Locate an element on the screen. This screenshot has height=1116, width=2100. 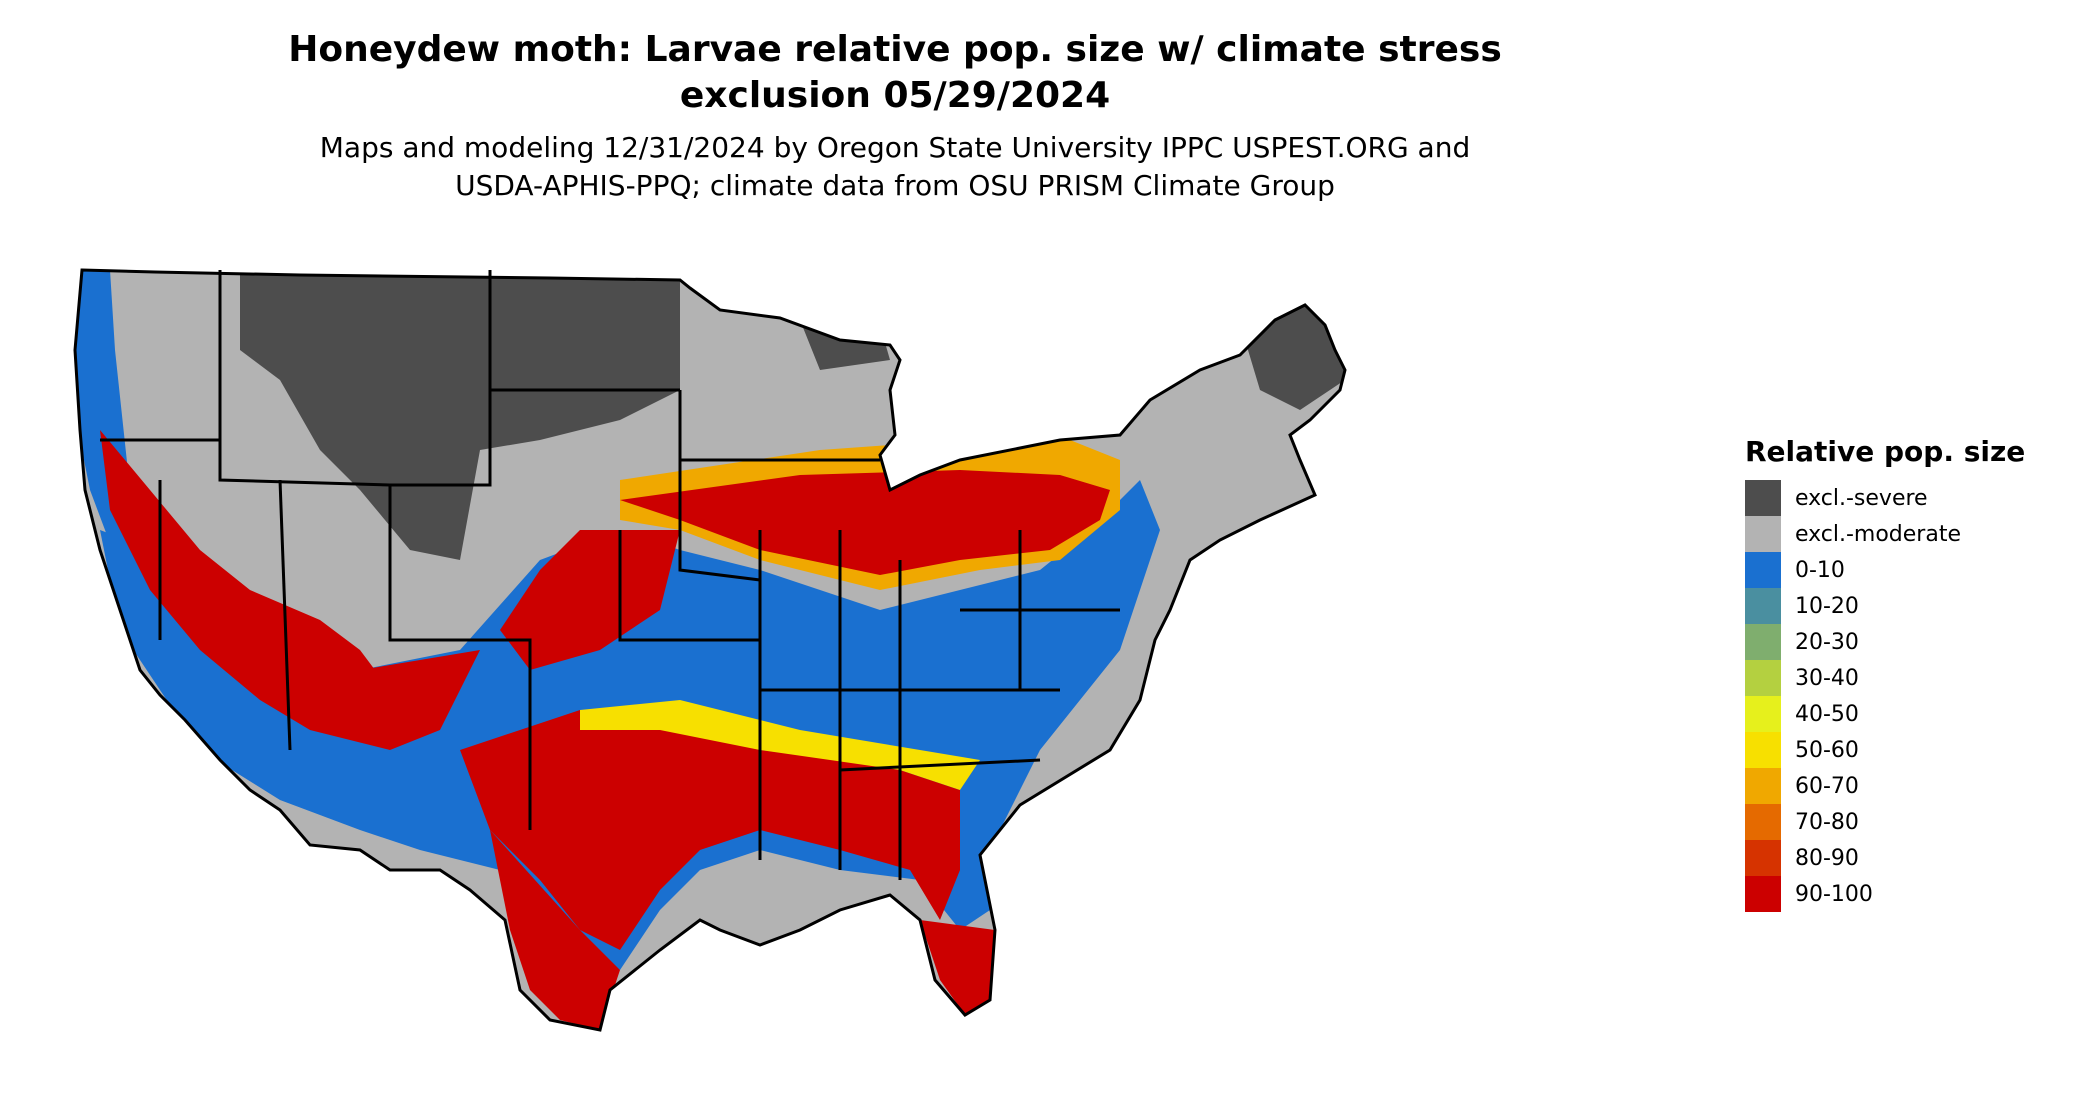
legend-item: 80-90 is located at coordinates (1917, 858).